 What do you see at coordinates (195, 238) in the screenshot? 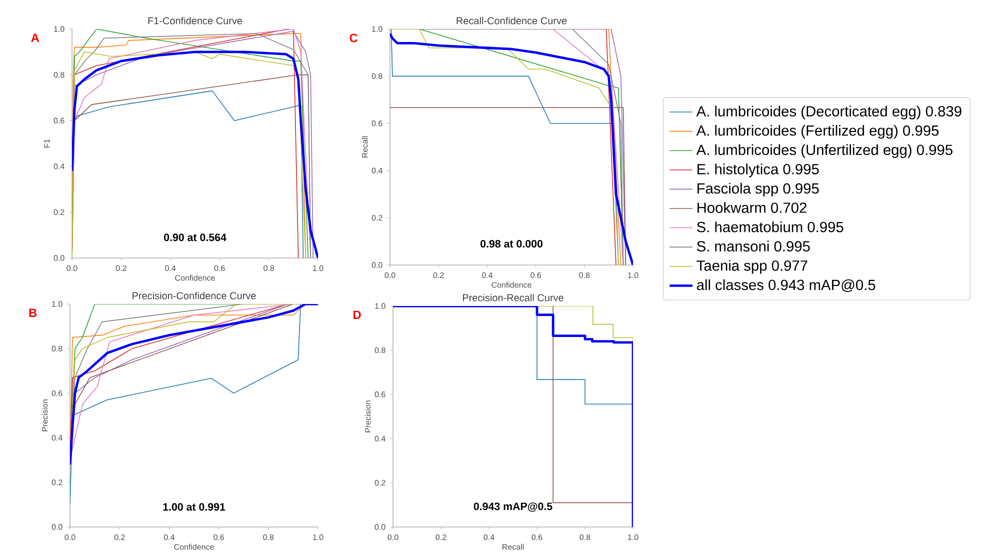
I see `annotation: 0.90 at 0.564` at bounding box center [195, 238].